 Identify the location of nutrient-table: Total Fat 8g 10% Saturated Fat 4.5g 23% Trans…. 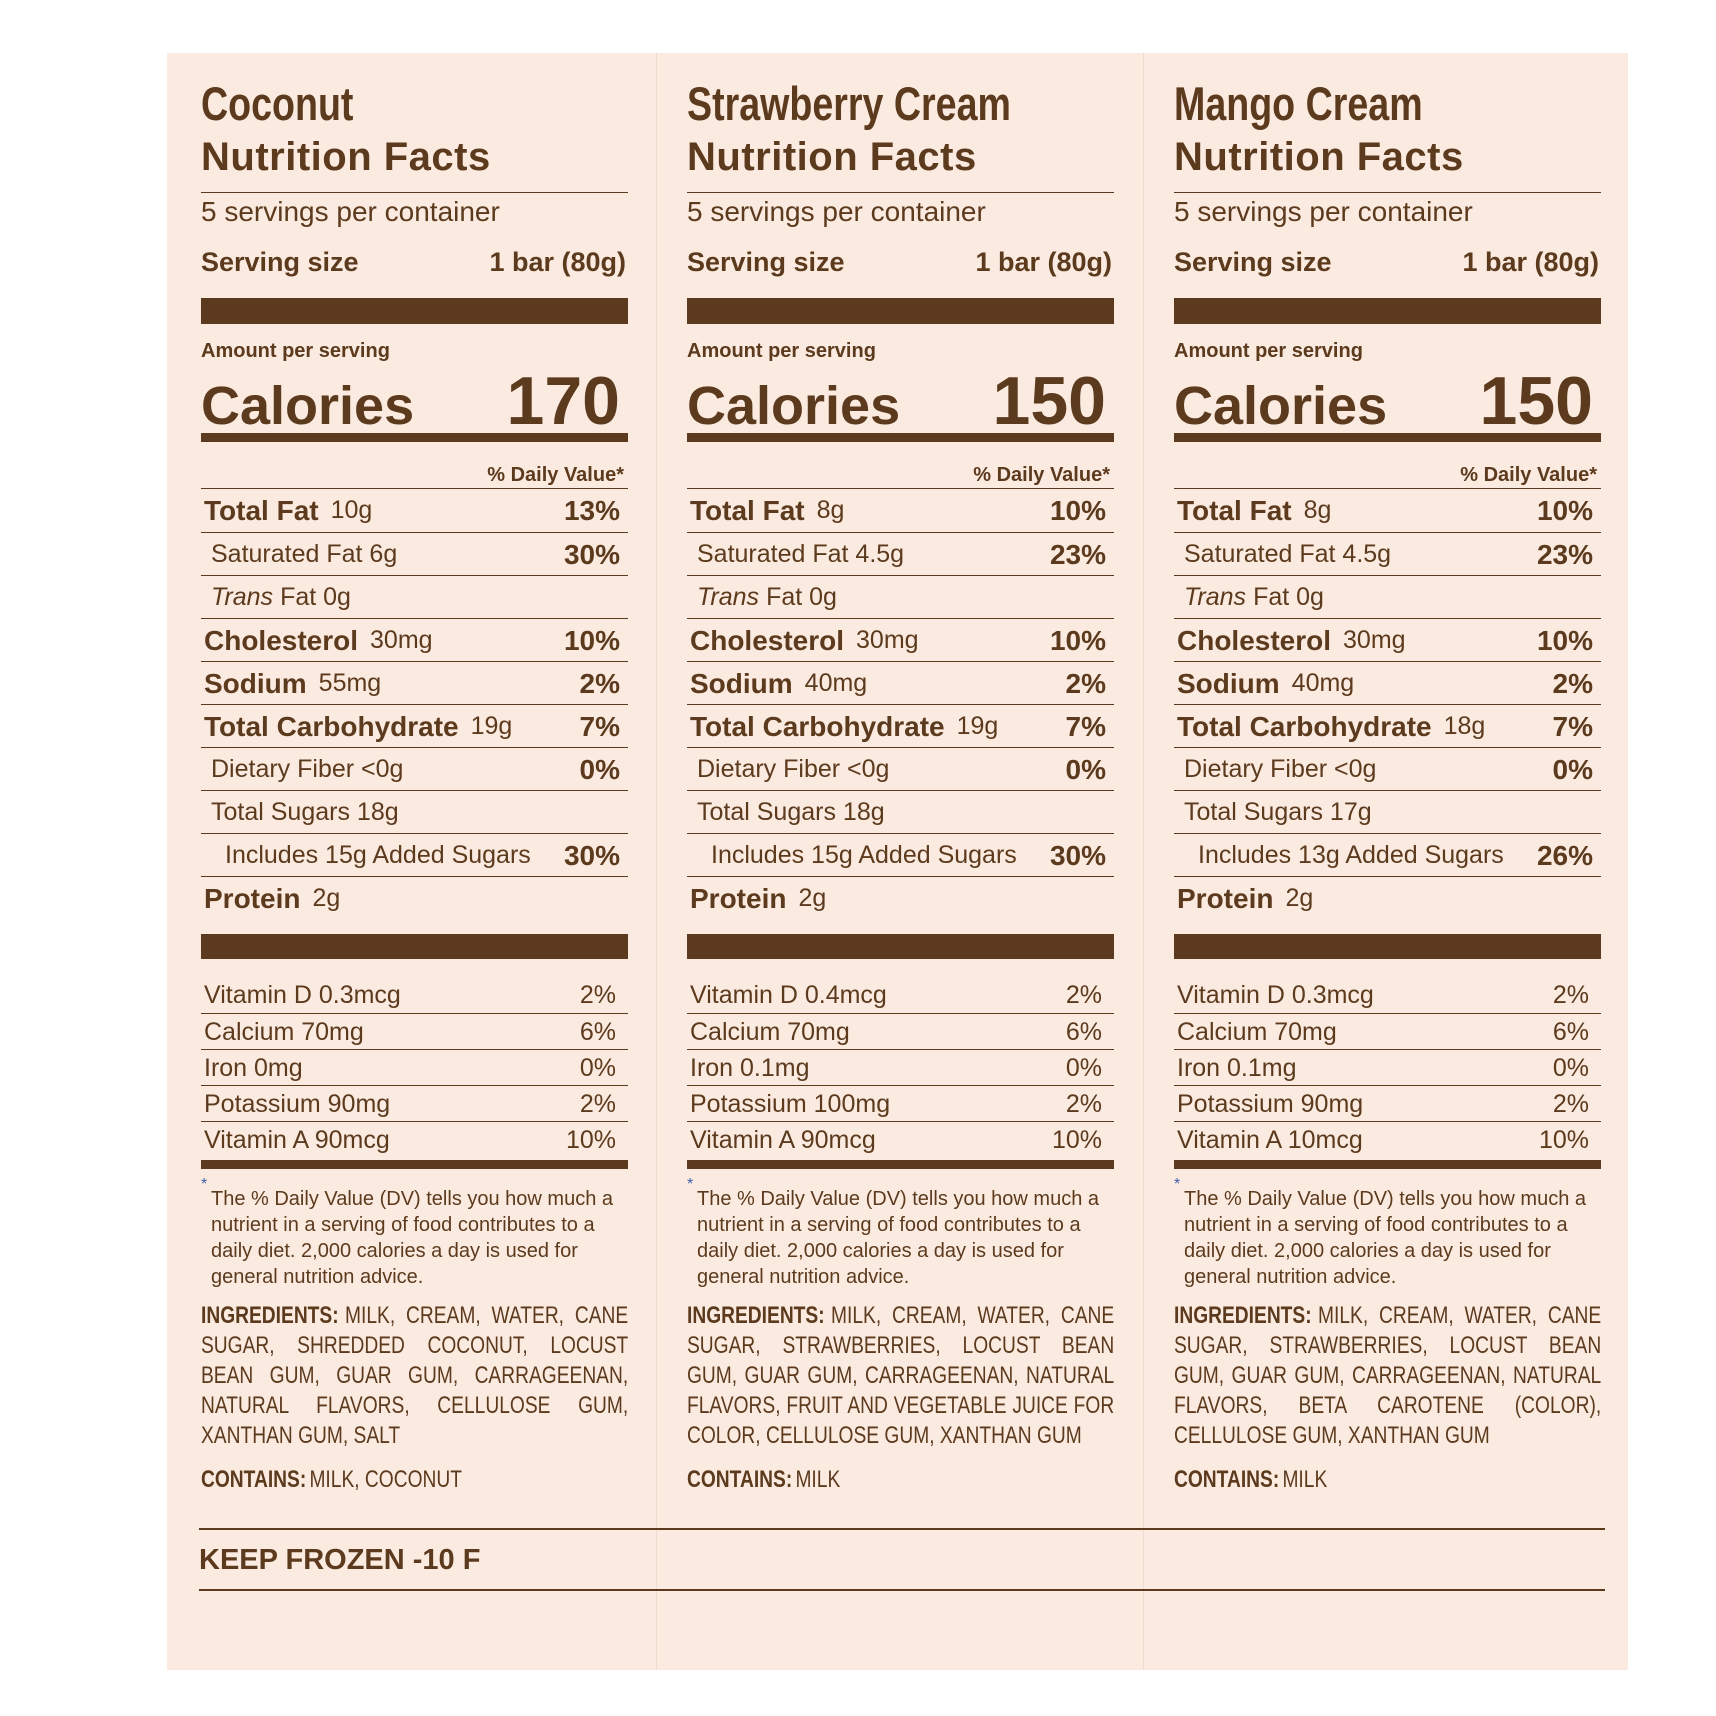
(1387, 704).